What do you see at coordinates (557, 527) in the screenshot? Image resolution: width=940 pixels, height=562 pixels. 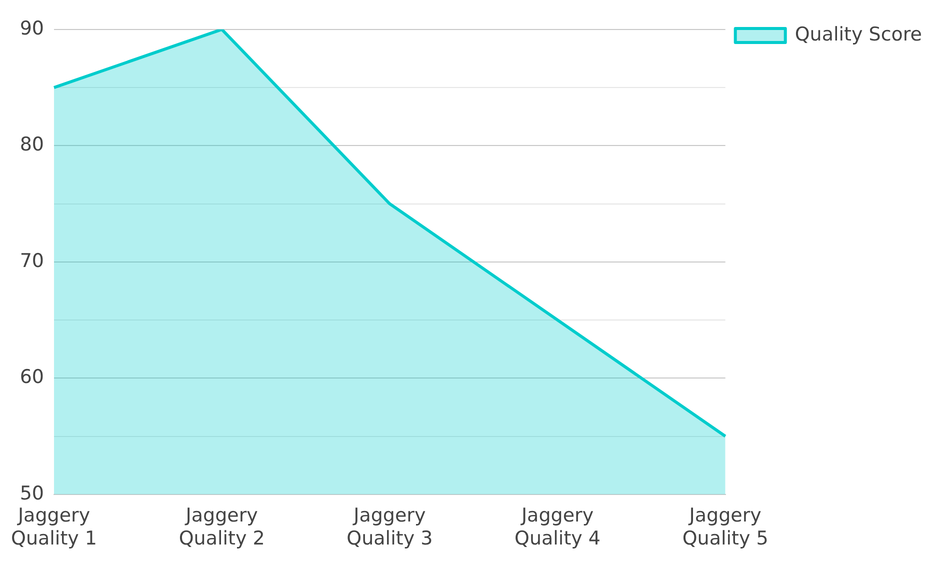 I see `x-tick-label: Jaggery Quality 4` at bounding box center [557, 527].